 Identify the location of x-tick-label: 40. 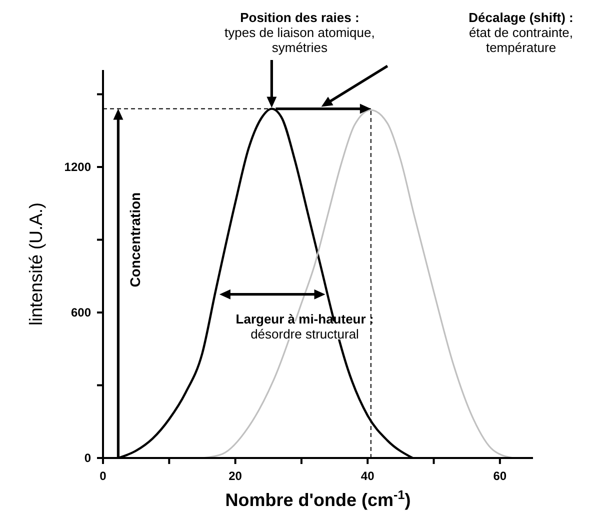
(367, 476).